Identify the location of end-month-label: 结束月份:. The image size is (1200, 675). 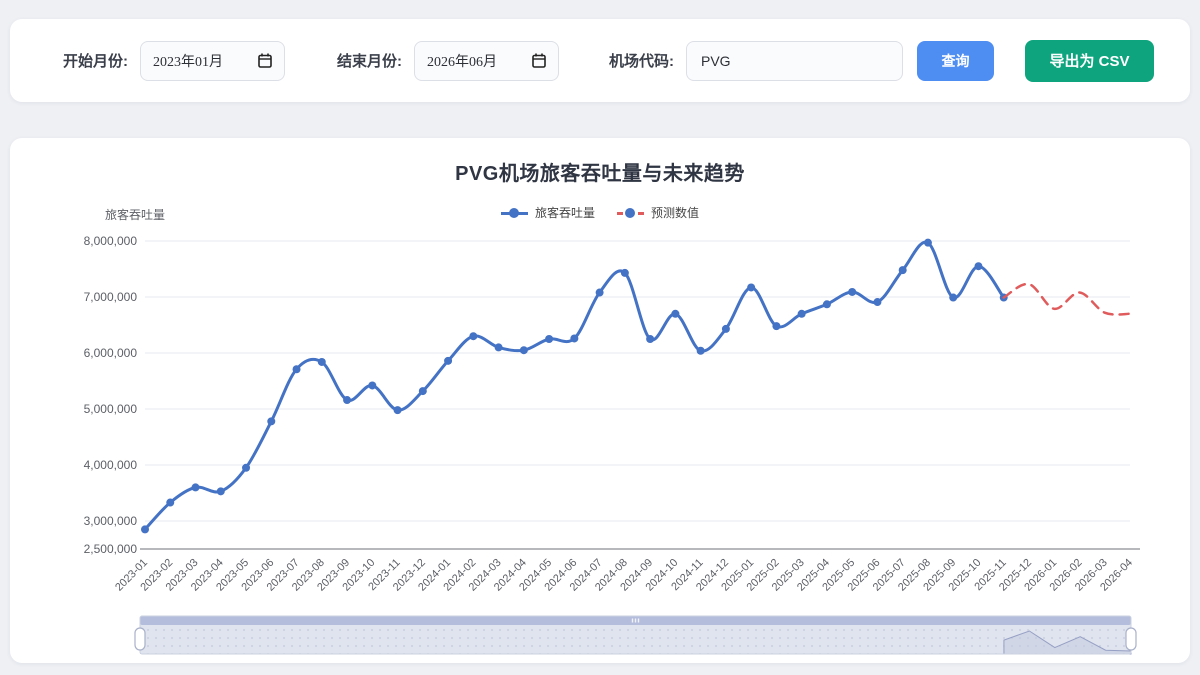
(369, 61).